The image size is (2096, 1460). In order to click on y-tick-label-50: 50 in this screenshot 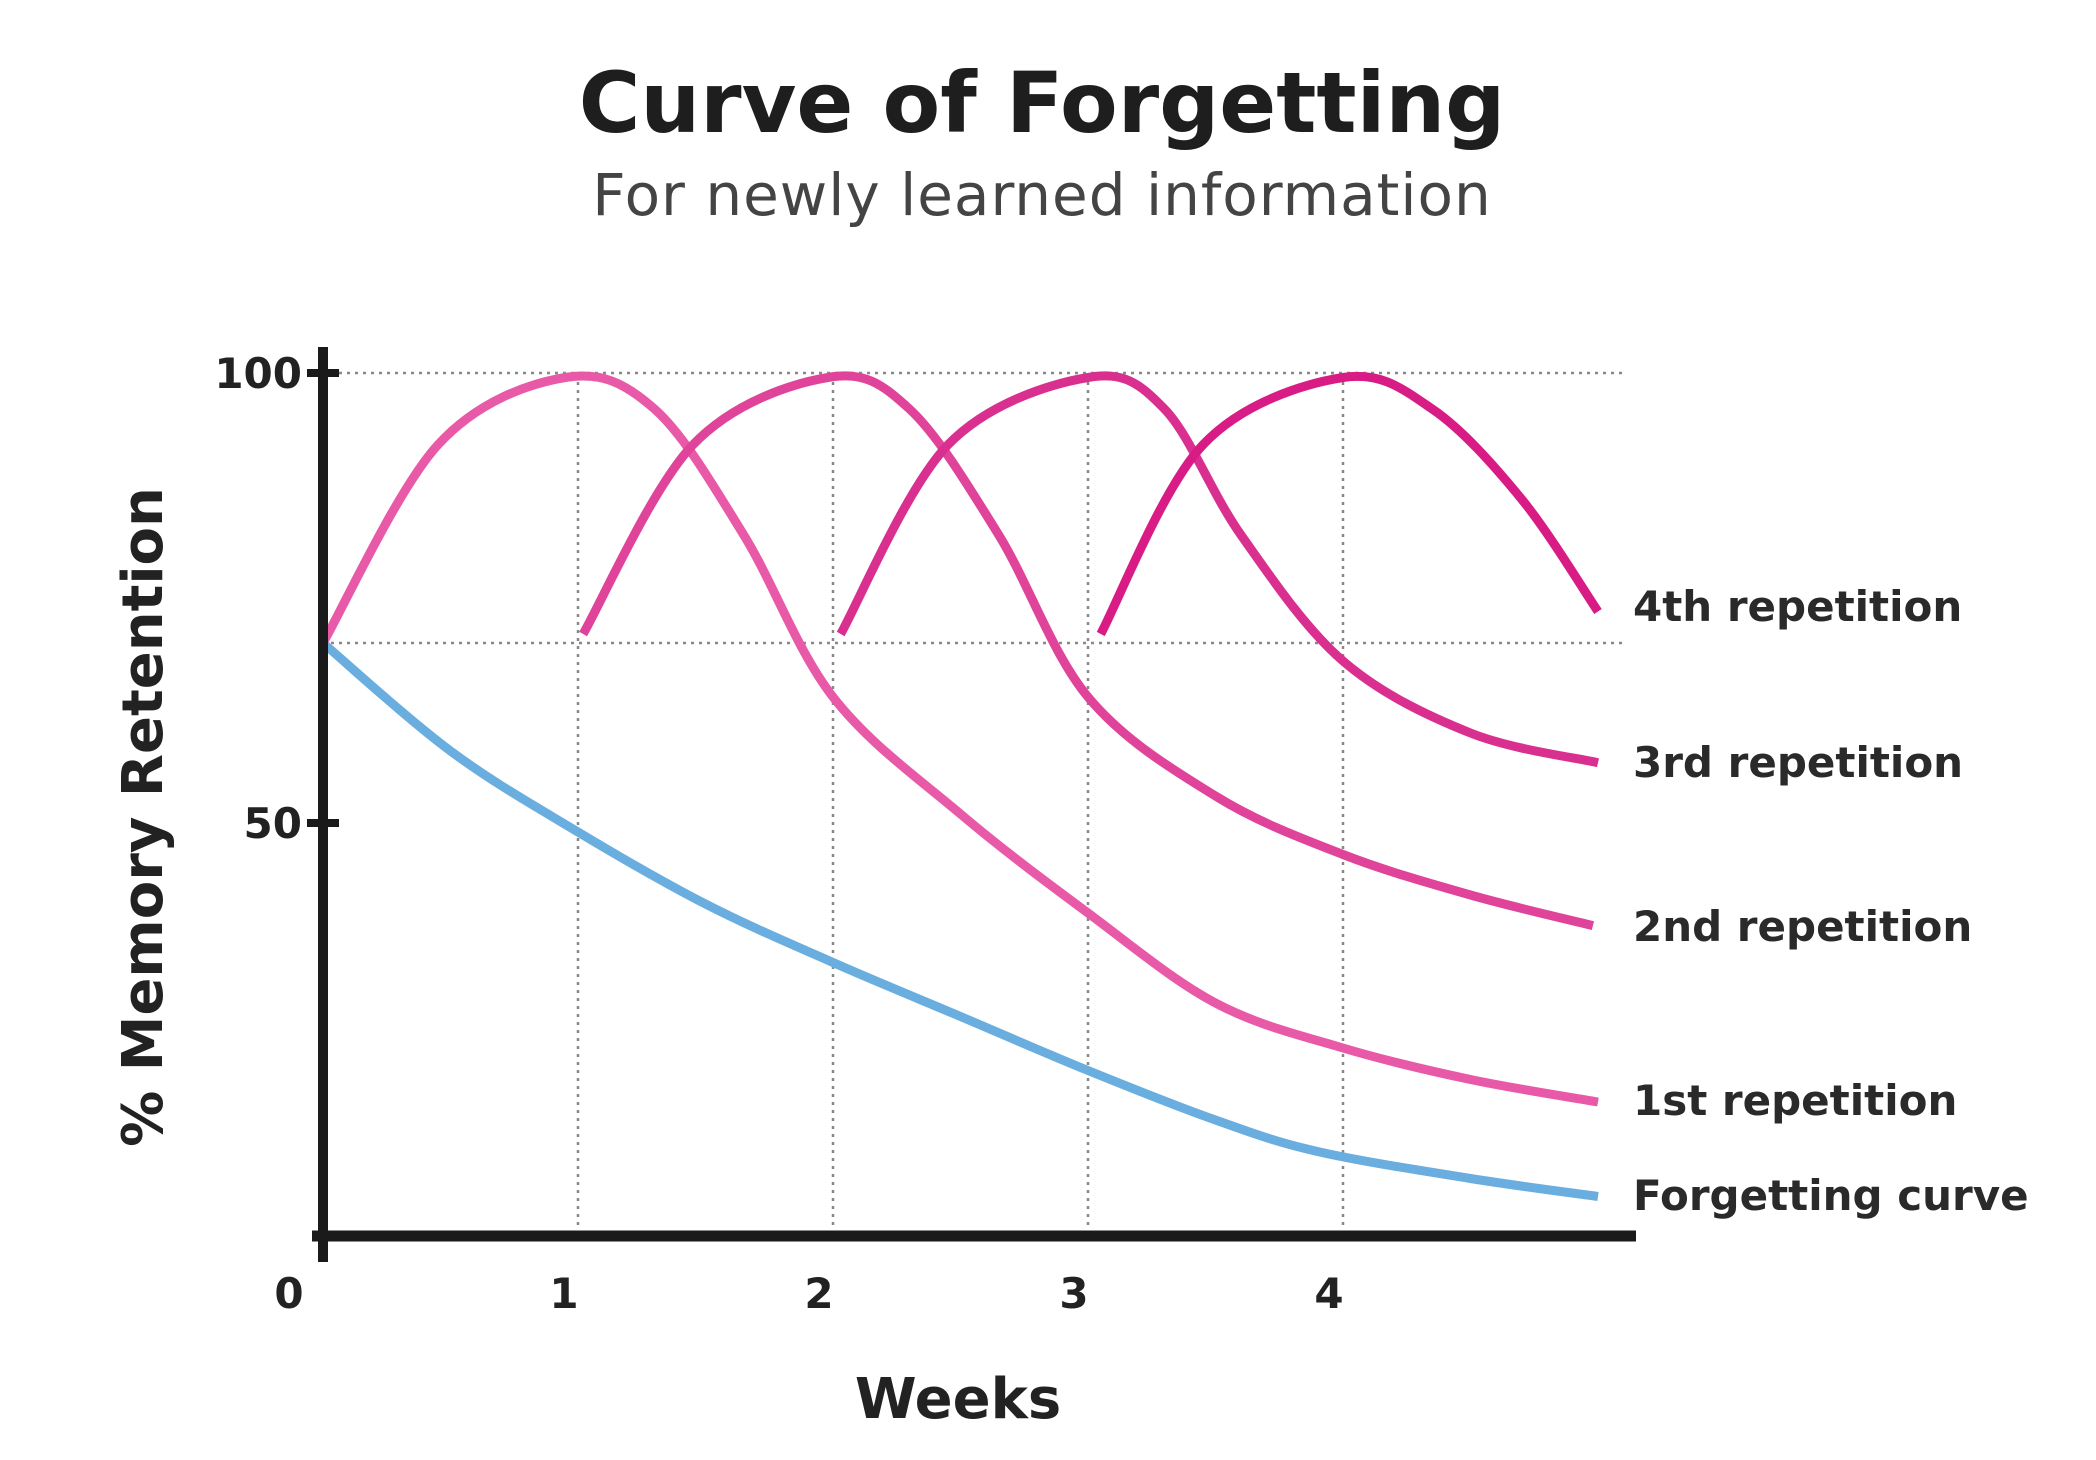, I will do `click(273, 823)`.